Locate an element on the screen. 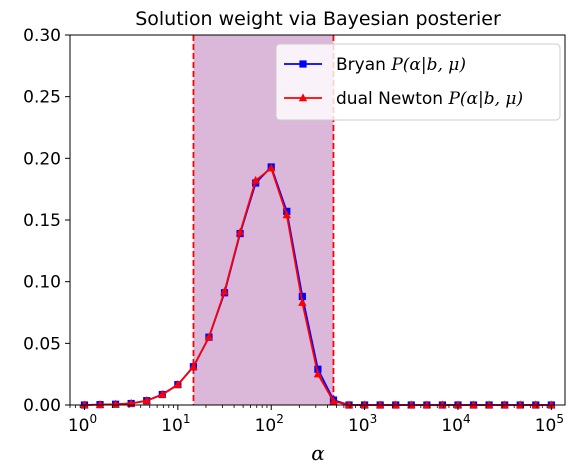  x-tick-label: 10² is located at coordinates (269, 424).